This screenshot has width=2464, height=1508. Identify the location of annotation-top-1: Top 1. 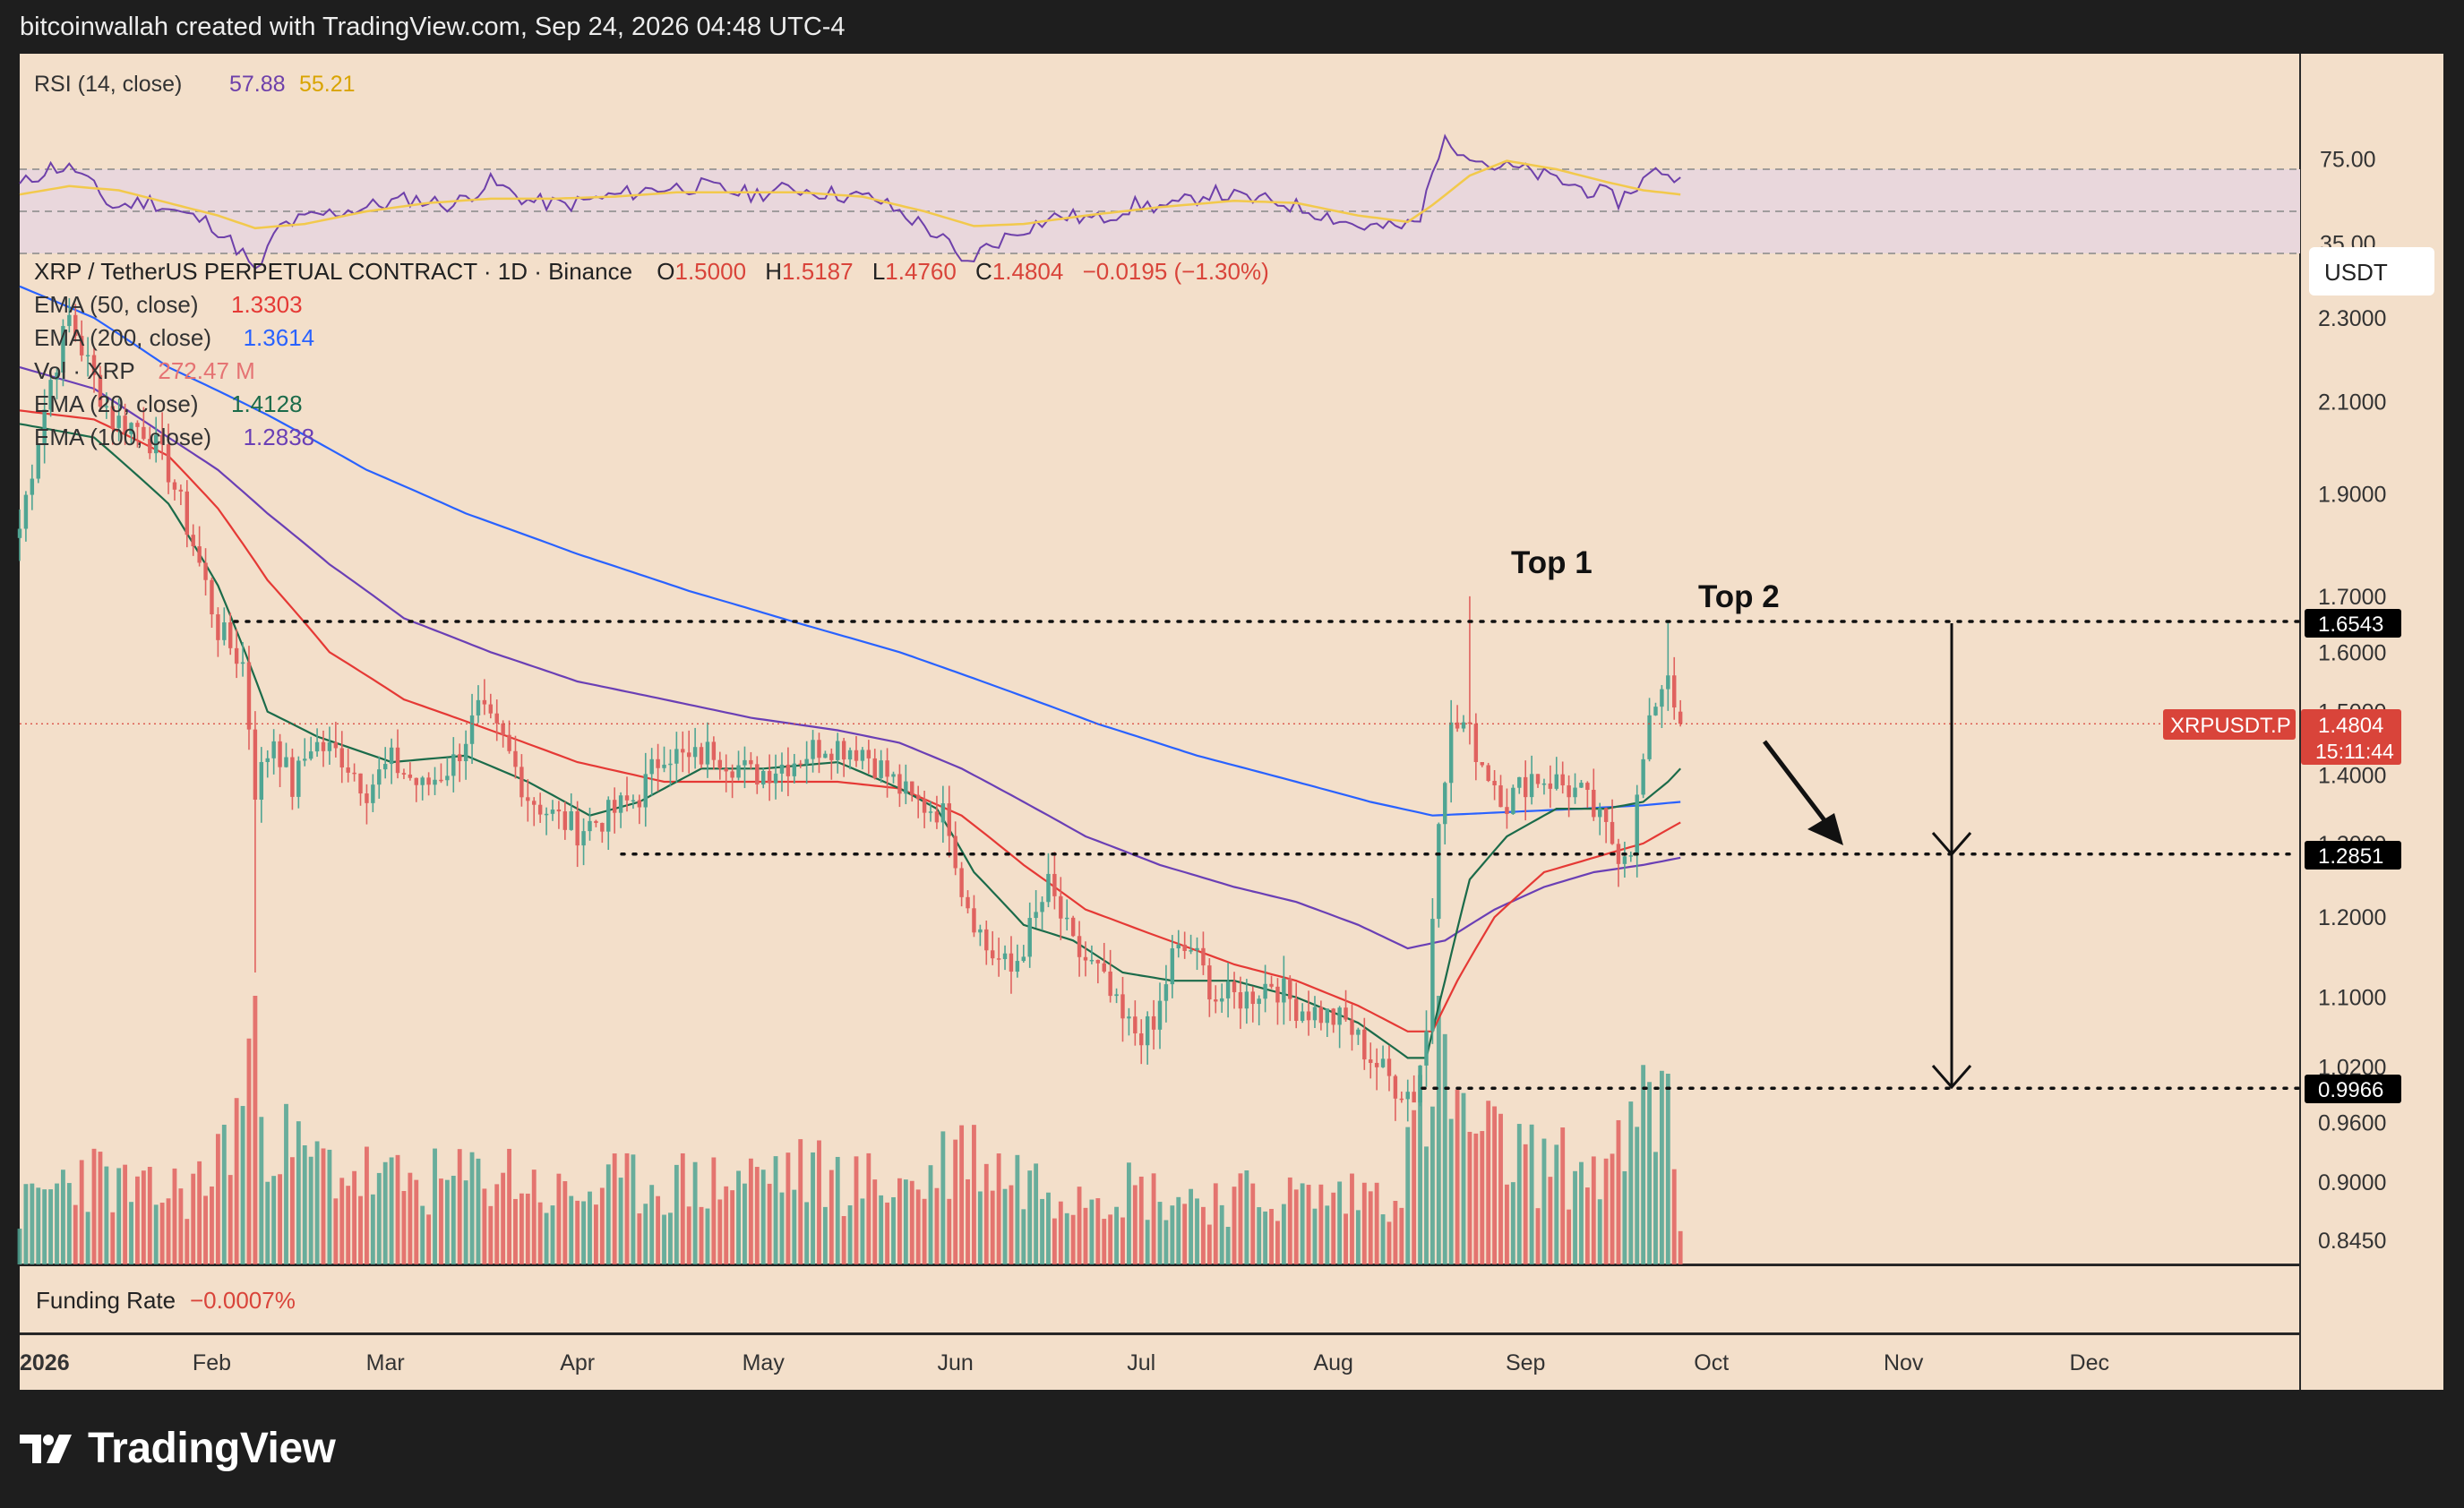
(1552, 562).